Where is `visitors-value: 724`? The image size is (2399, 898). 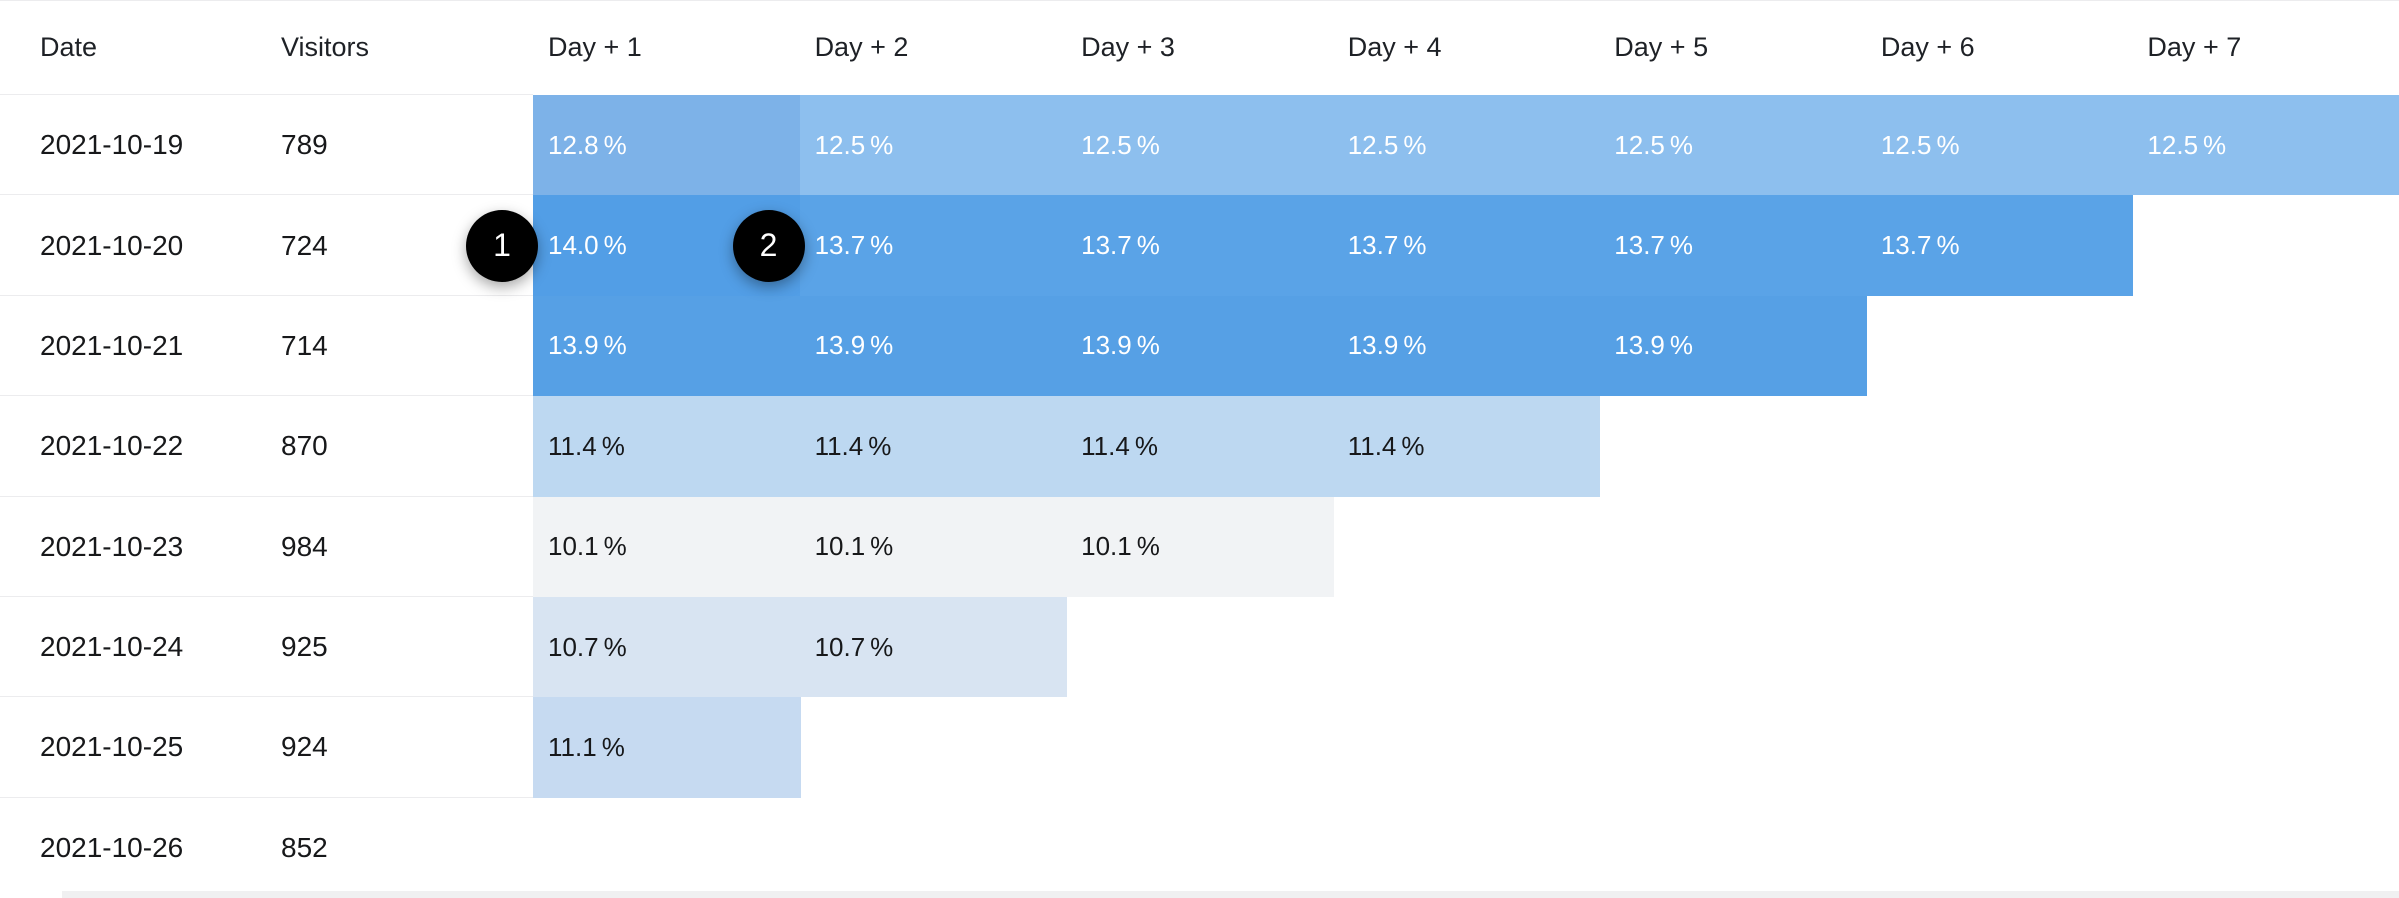
visitors-value: 724 is located at coordinates (304, 245).